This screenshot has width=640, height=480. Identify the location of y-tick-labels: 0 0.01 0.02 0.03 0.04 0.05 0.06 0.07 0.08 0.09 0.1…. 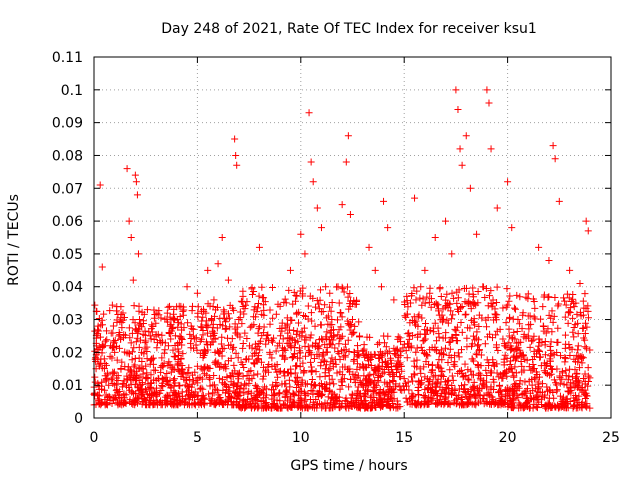
(67, 238).